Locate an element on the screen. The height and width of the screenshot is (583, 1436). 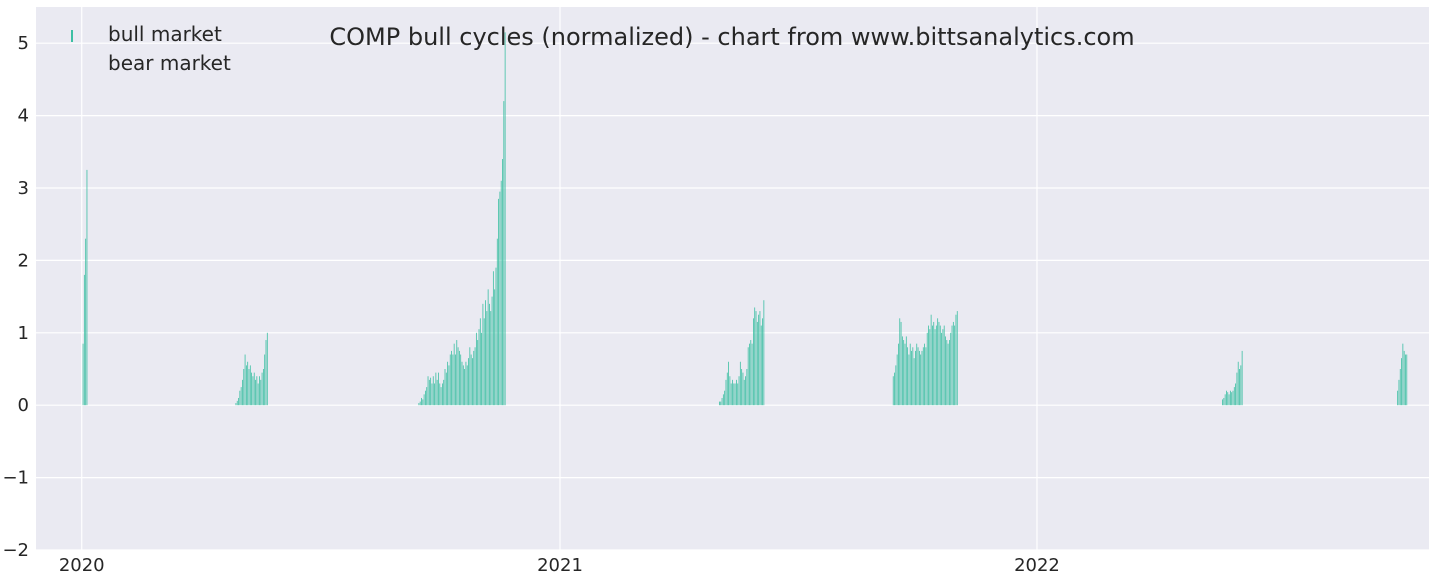
legend: bull market bear market is located at coordinates (151, 48).